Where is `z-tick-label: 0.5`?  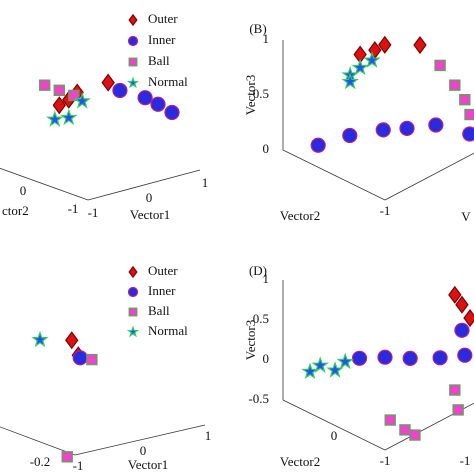 z-tick-label: 0.5 is located at coordinates (261, 318).